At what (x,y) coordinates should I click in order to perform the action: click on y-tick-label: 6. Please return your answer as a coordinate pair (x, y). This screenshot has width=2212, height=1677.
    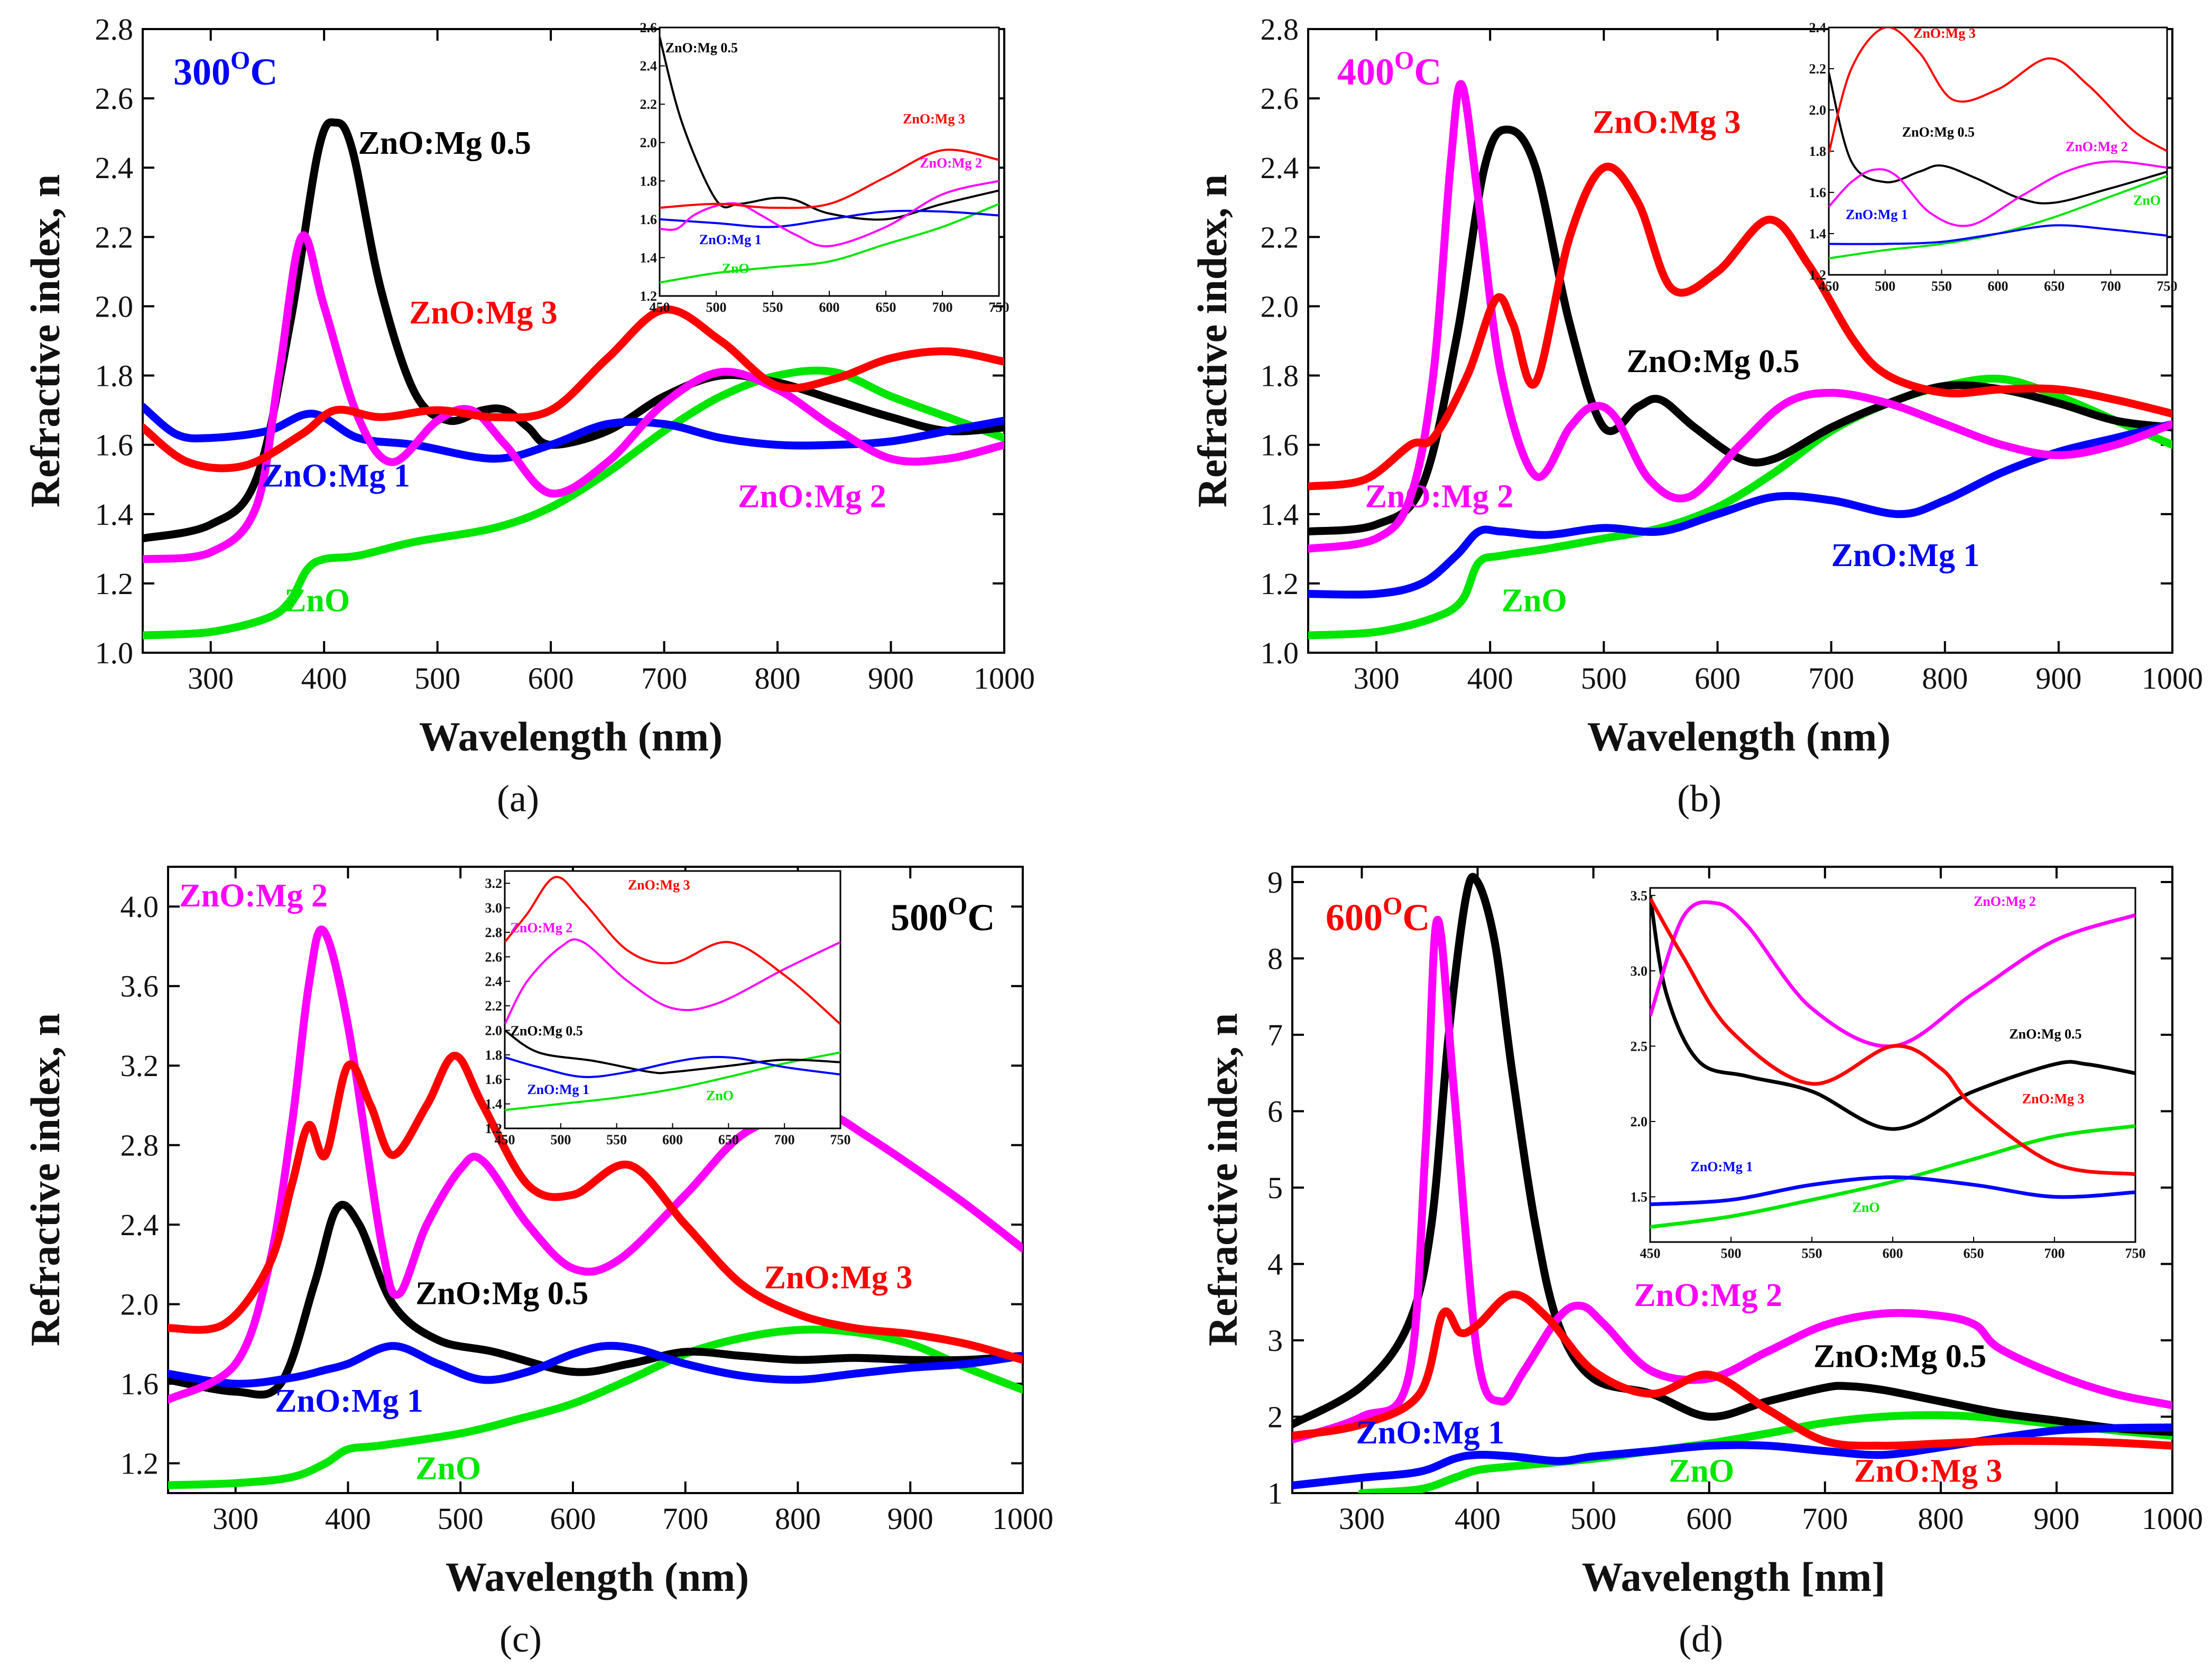
    Looking at the image, I should click on (1275, 1111).